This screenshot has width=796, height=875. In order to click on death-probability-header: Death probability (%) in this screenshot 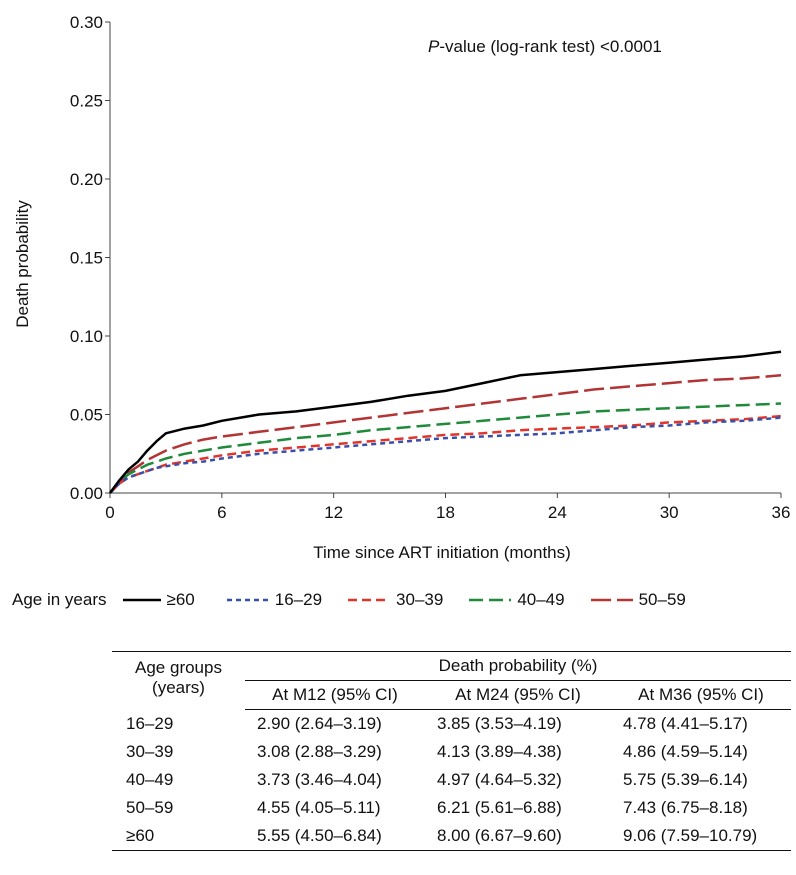, I will do `click(518, 666)`.